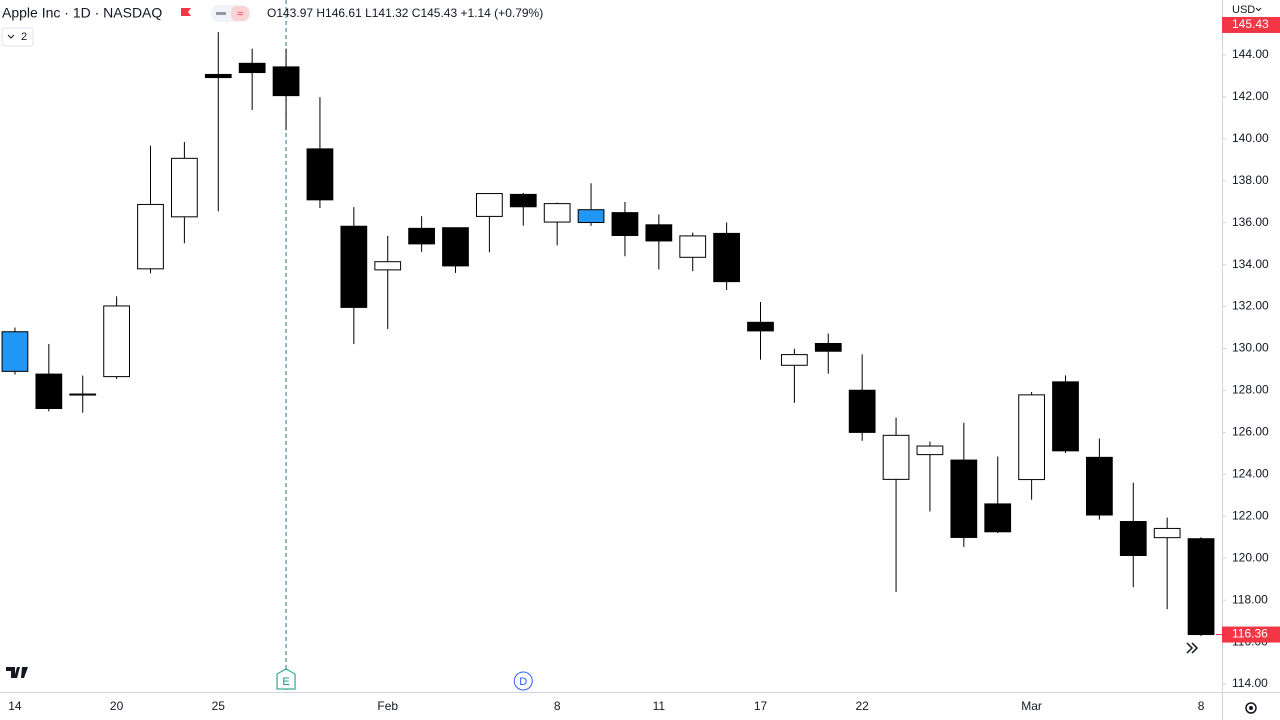 This screenshot has height=720, width=1280. I want to click on y-tick-label: 140.00, so click(1250, 138).